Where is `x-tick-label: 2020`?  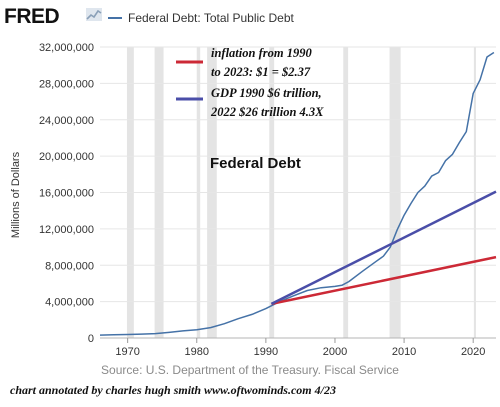
x-tick-label: 2020 is located at coordinates (473, 352).